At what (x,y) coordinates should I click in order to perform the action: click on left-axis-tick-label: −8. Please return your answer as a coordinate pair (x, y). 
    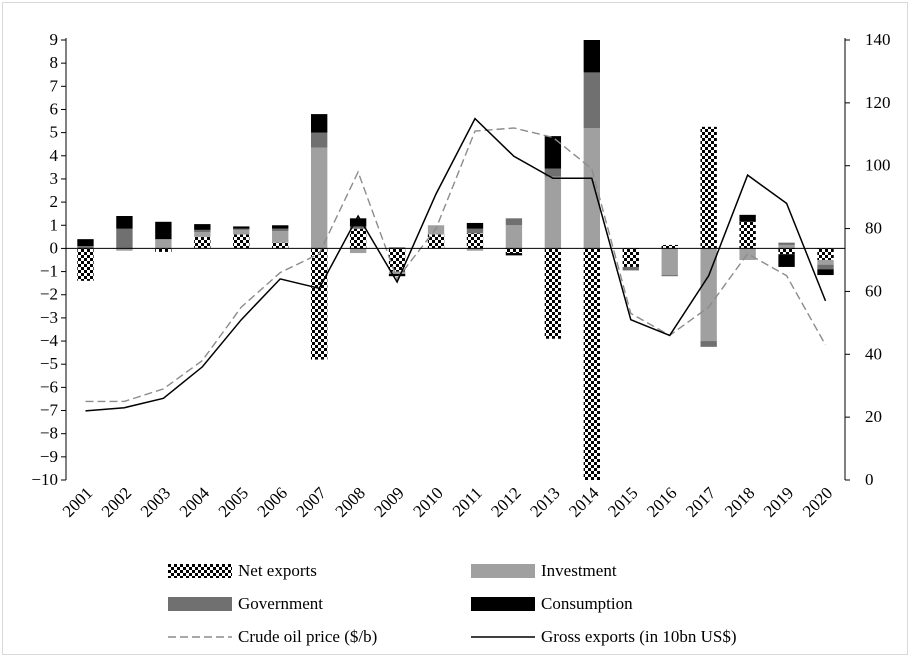
    Looking at the image, I should click on (49, 433).